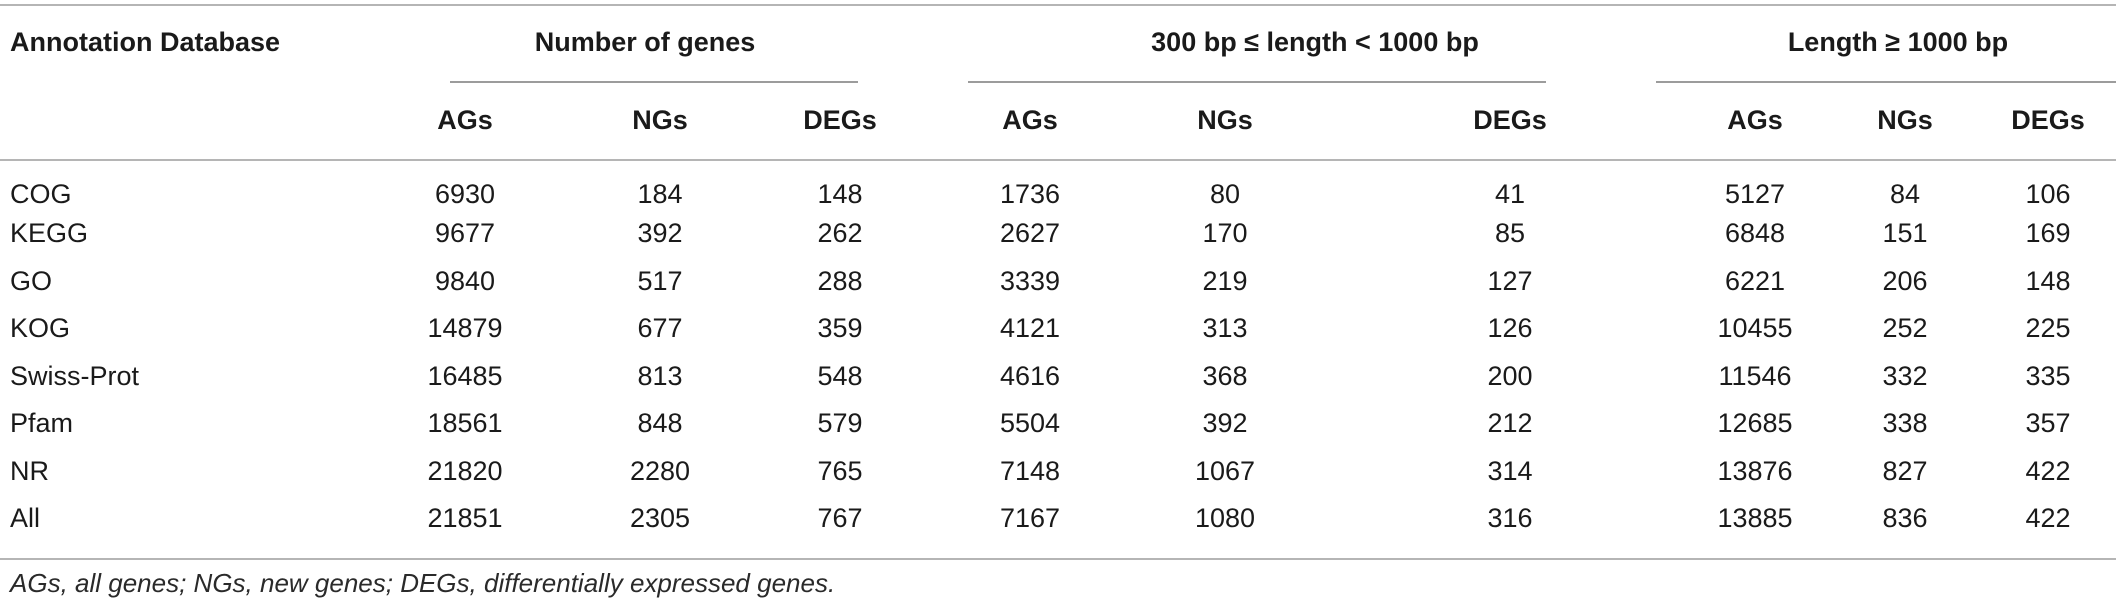 The image size is (2120, 609). Describe the element at coordinates (1030, 328) in the screenshot. I see `table-cell: 4121` at that location.